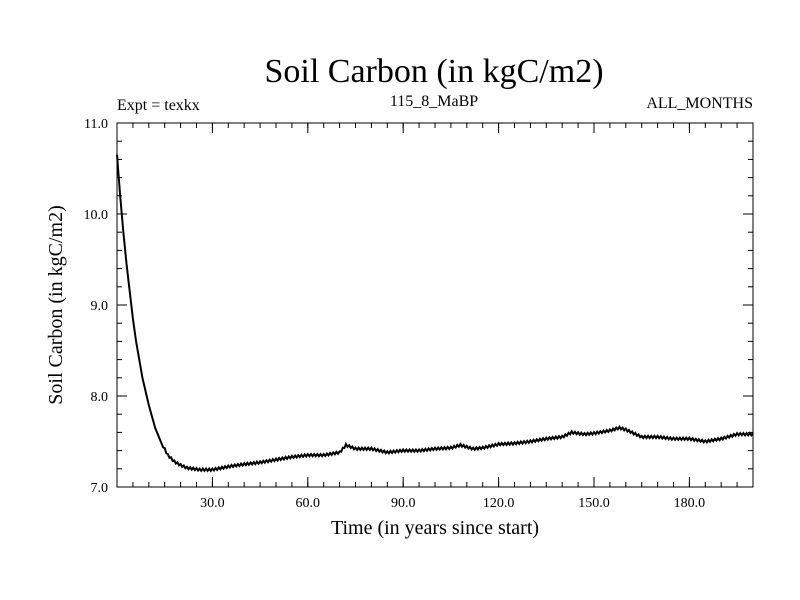 The image size is (800, 600). I want to click on y-tick-labels: 7.0 8.0 9.0 10.0 11.0, so click(96, 306).